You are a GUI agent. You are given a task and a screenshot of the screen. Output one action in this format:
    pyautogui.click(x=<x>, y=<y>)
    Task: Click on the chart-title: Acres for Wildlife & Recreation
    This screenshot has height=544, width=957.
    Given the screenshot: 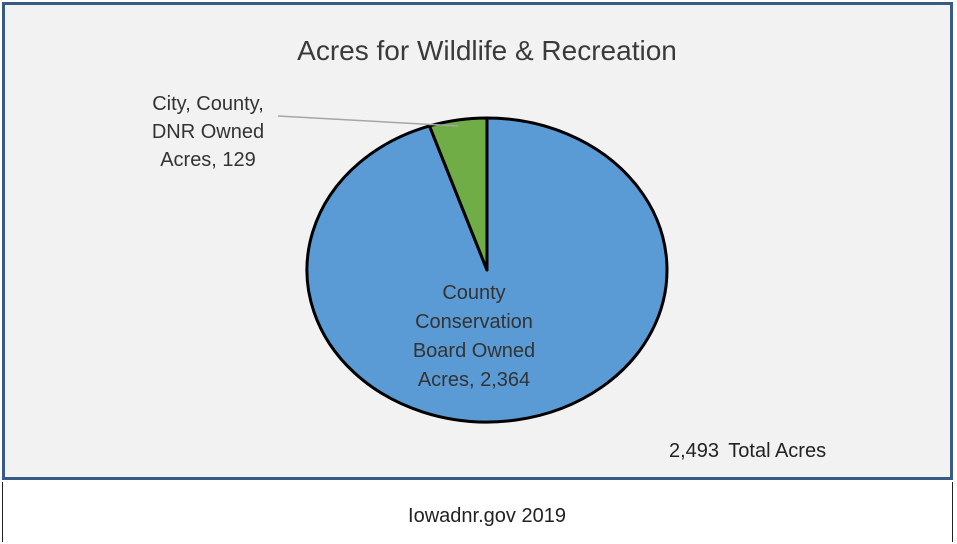 What is the action you would take?
    pyautogui.click(x=487, y=50)
    